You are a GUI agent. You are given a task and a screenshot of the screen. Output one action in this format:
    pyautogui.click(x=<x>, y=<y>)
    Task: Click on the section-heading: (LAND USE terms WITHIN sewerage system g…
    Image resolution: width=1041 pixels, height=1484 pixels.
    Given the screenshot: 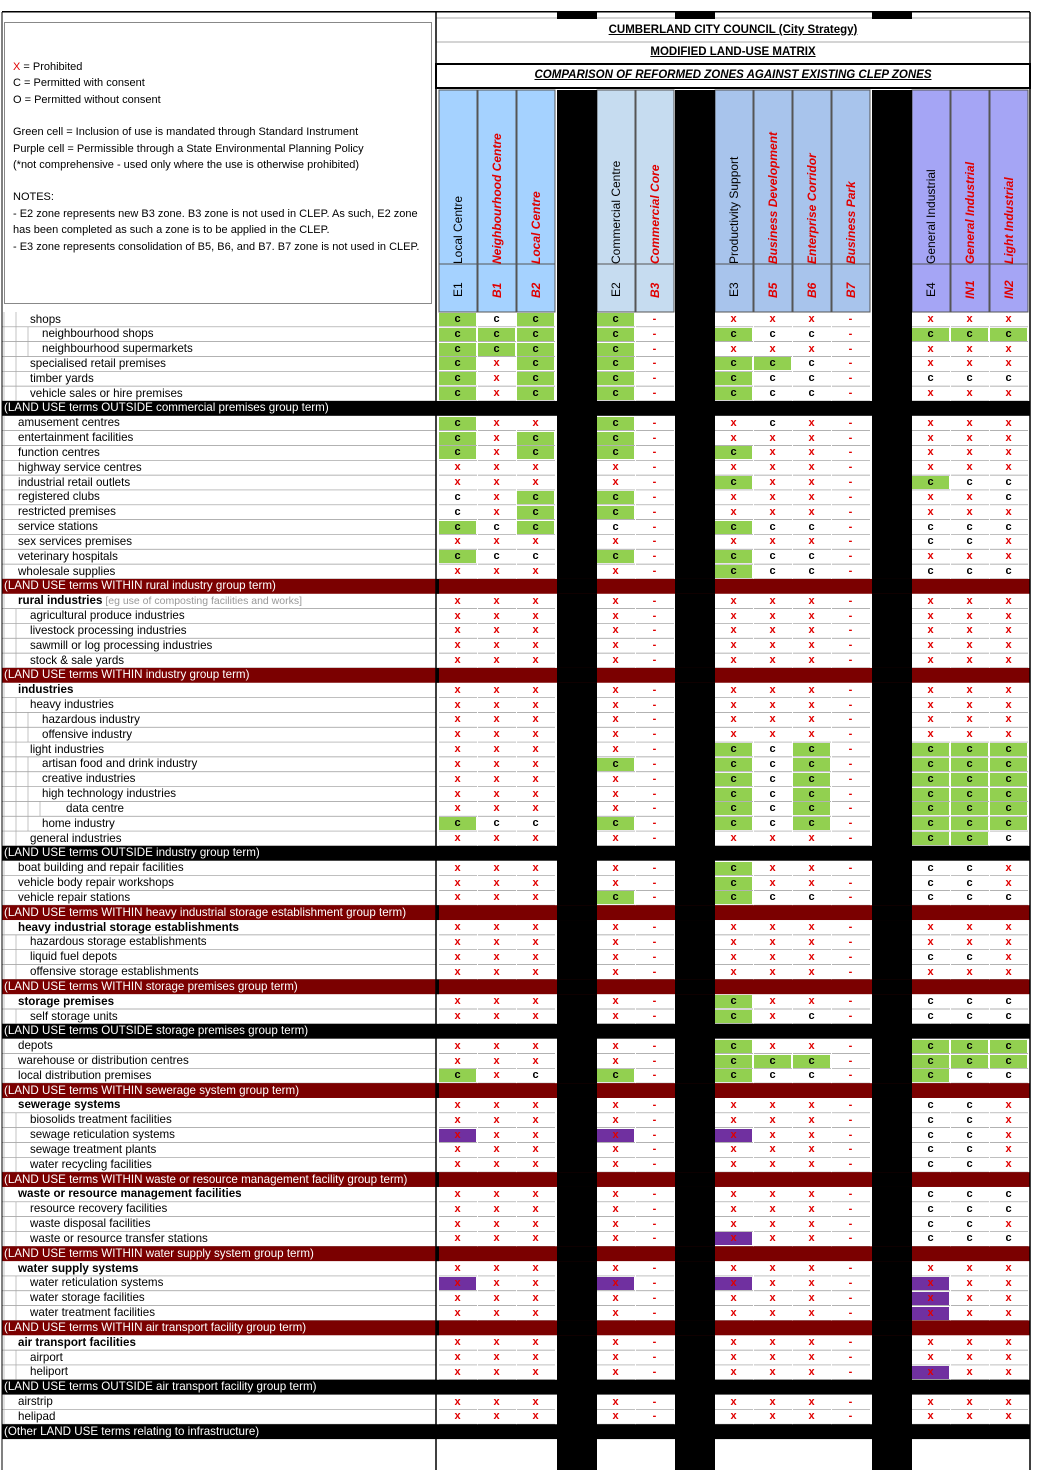 What is the action you would take?
    pyautogui.click(x=152, y=1090)
    